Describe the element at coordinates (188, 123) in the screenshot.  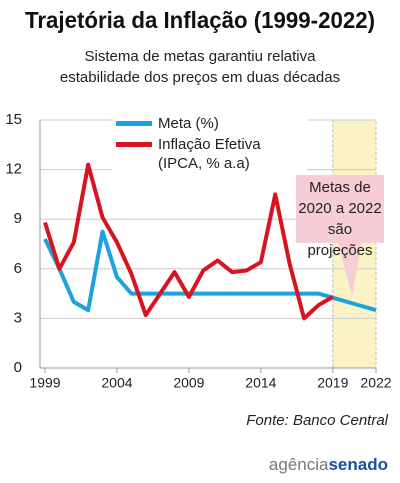
I see `legend-label: Meta (%)` at that location.